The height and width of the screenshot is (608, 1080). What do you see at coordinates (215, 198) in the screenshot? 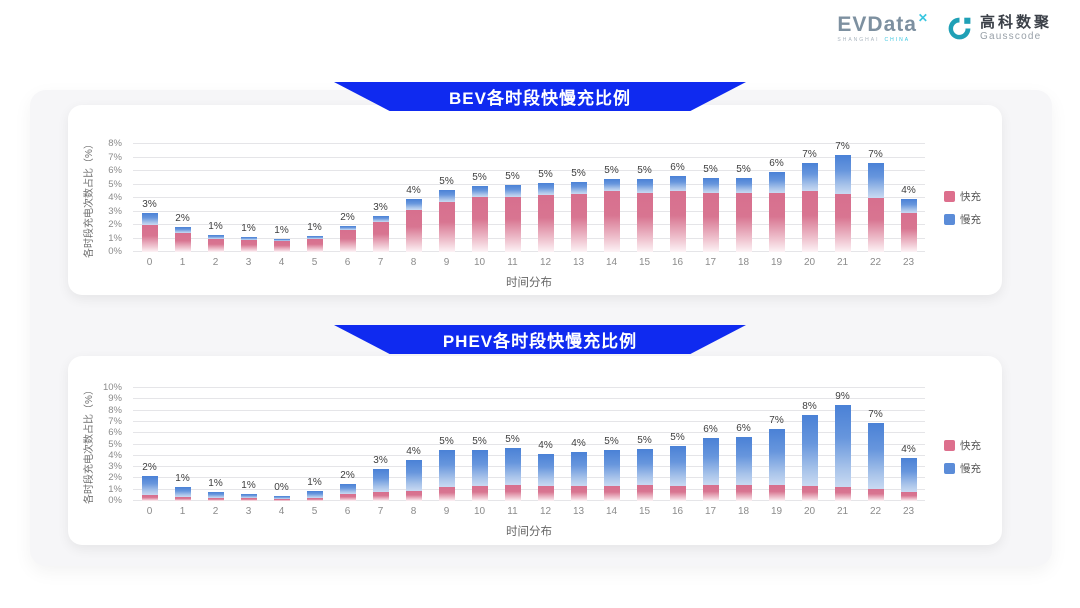
I see `bar-slot: 1%` at bounding box center [215, 198].